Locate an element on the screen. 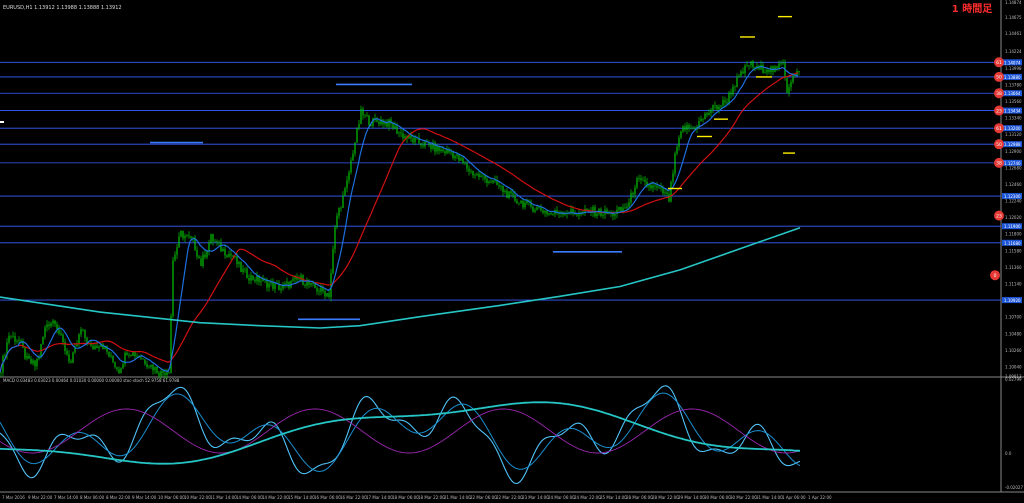 The image size is (1024, 503). price-tag-label: 1.13880 is located at coordinates (1012, 77).